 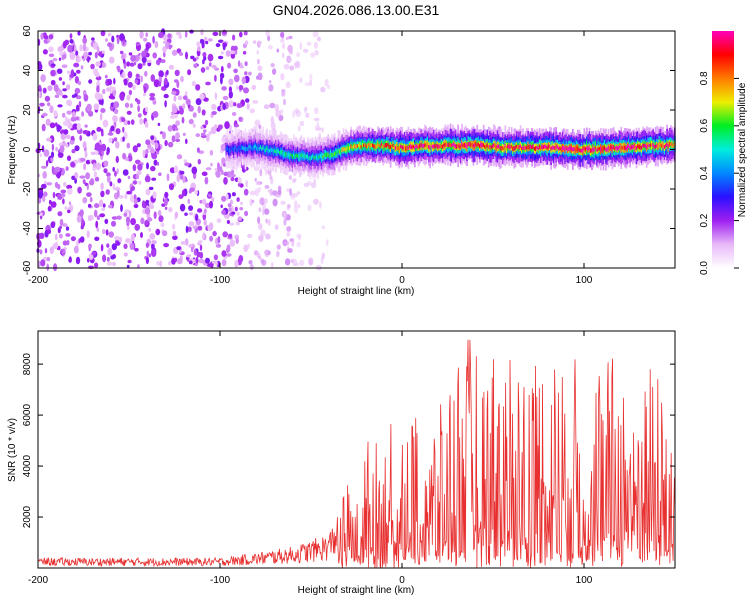 I want to click on x-tick-label: 100, so click(x=584, y=280).